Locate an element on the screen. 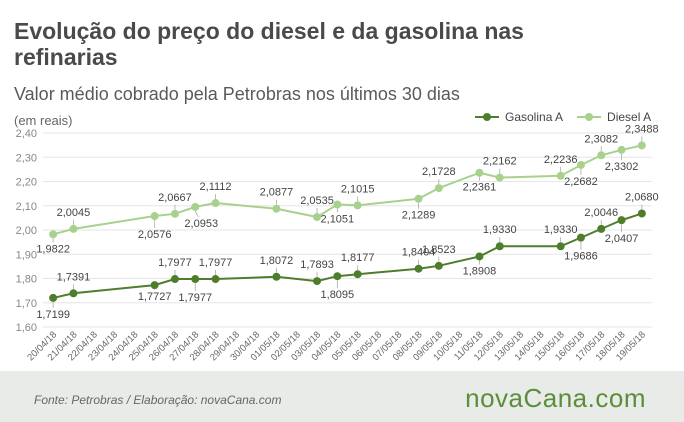  data-label: 1,7727 is located at coordinates (155, 297).